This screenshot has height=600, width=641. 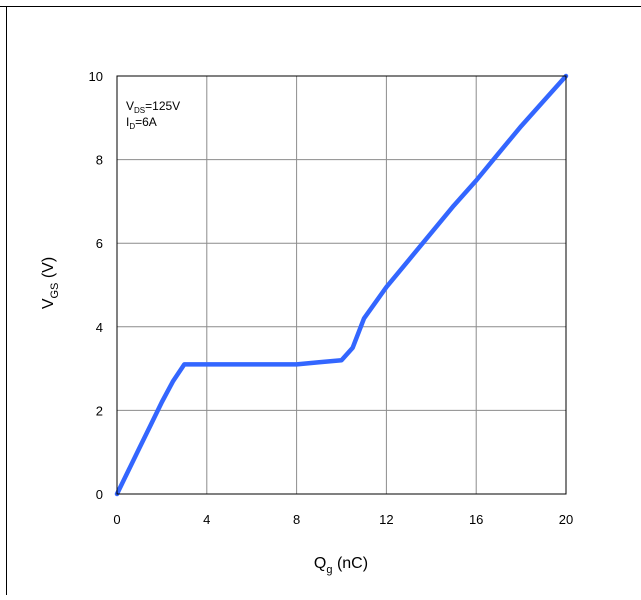 I want to click on y-tick-label: 0, so click(x=99, y=494).